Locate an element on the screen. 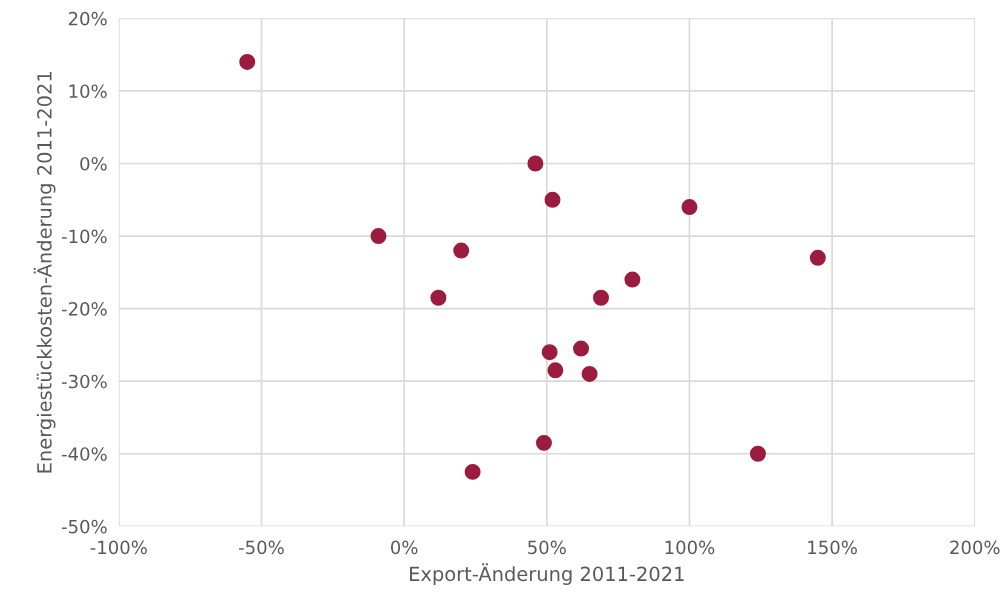 Image resolution: width=1007 pixels, height=612 pixels. x-tick-label: 150% is located at coordinates (832, 547).